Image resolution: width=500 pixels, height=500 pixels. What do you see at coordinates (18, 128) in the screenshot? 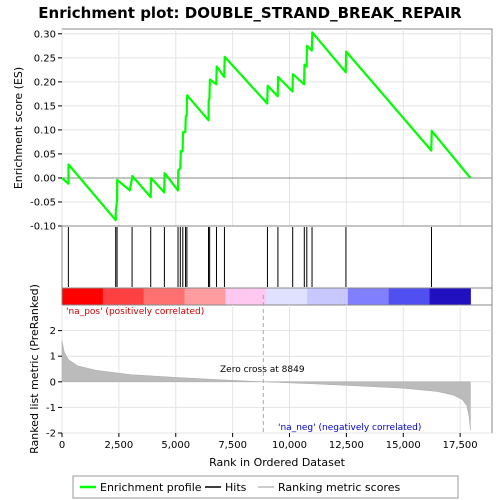
I see `es-y-axis-label: Enrichment score (ES)` at bounding box center [18, 128].